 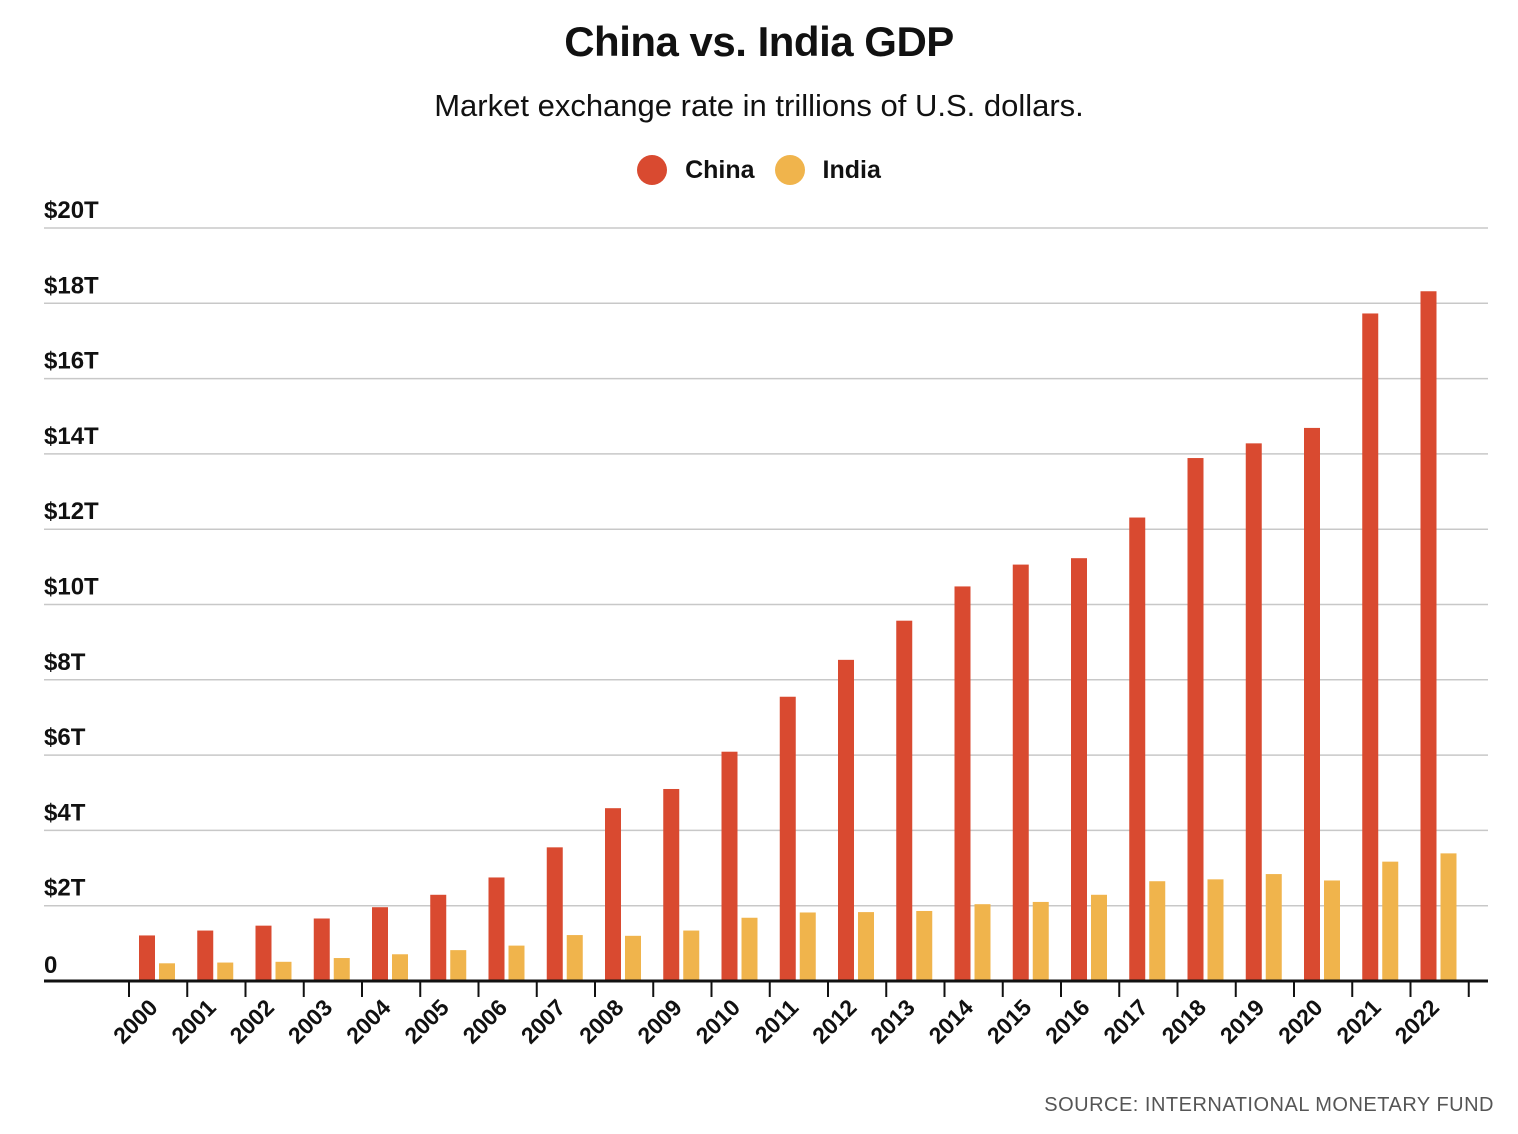 I want to click on legend-item-india: India, so click(x=827, y=170).